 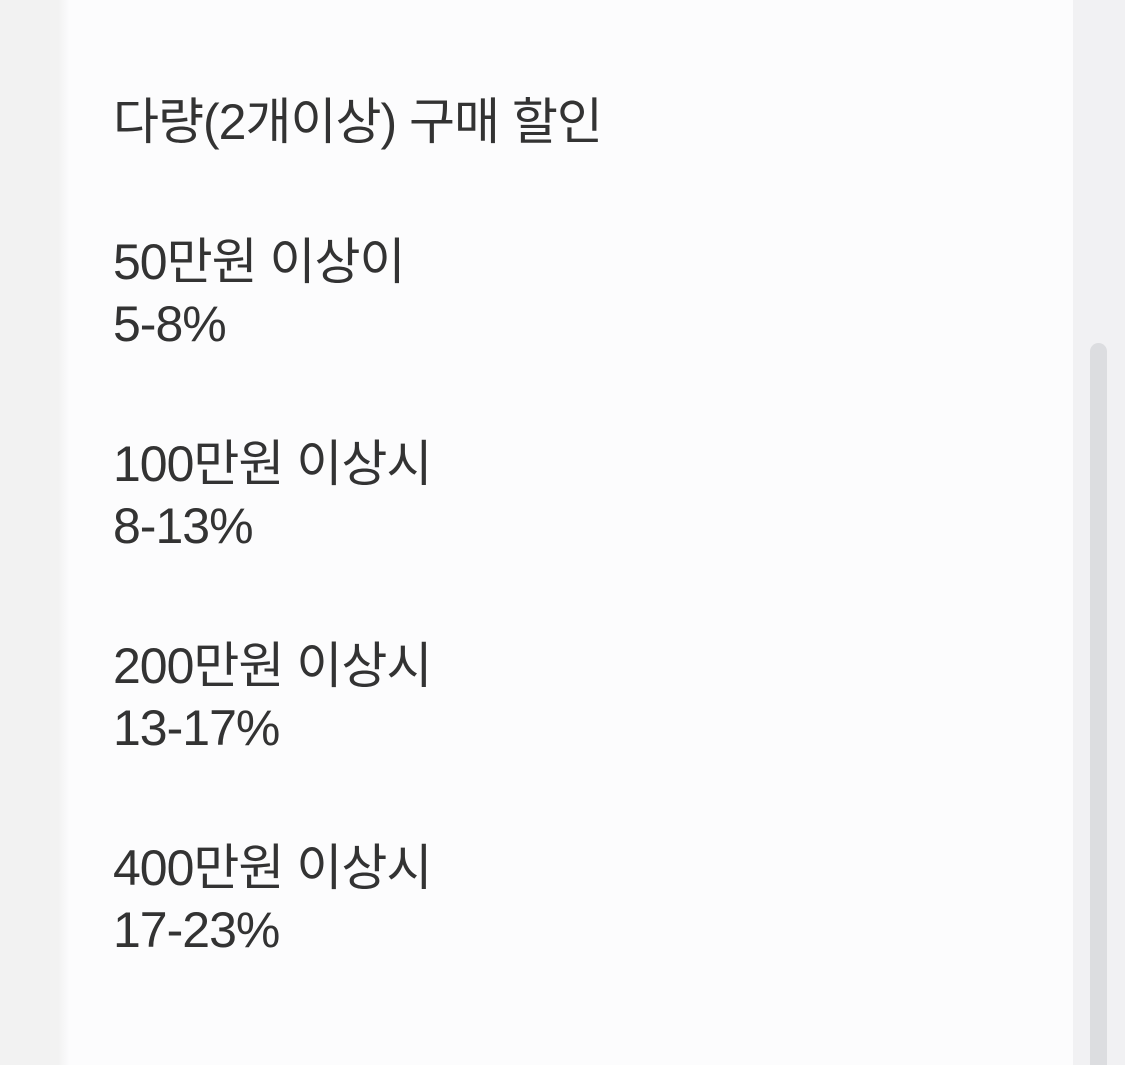 I want to click on tier-threshold: 200만원 이상시, so click(x=272, y=666).